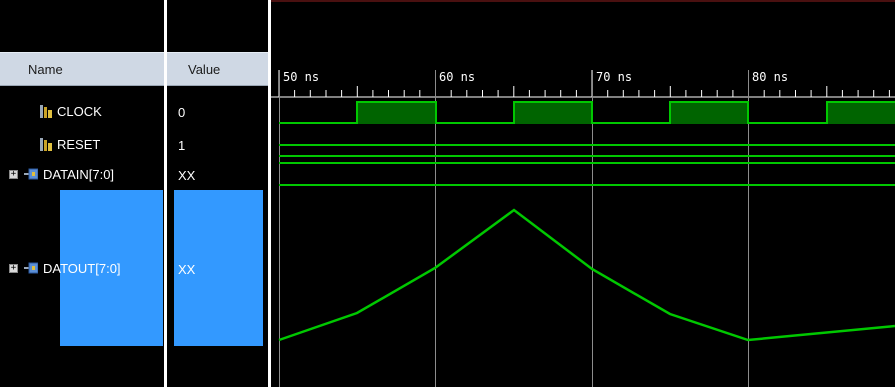 Image resolution: width=895 pixels, height=387 pixels. What do you see at coordinates (204, 69) in the screenshot?
I see `value-column-header: Value` at bounding box center [204, 69].